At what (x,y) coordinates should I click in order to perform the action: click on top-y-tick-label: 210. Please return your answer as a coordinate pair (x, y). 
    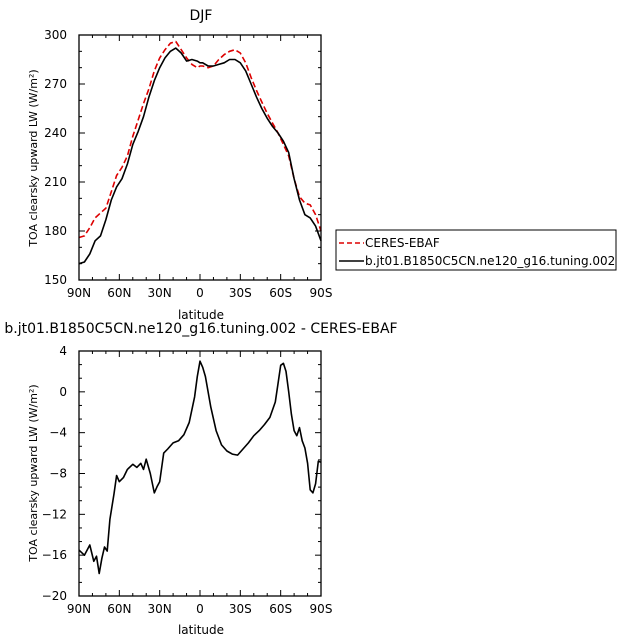
    Looking at the image, I should click on (55, 182).